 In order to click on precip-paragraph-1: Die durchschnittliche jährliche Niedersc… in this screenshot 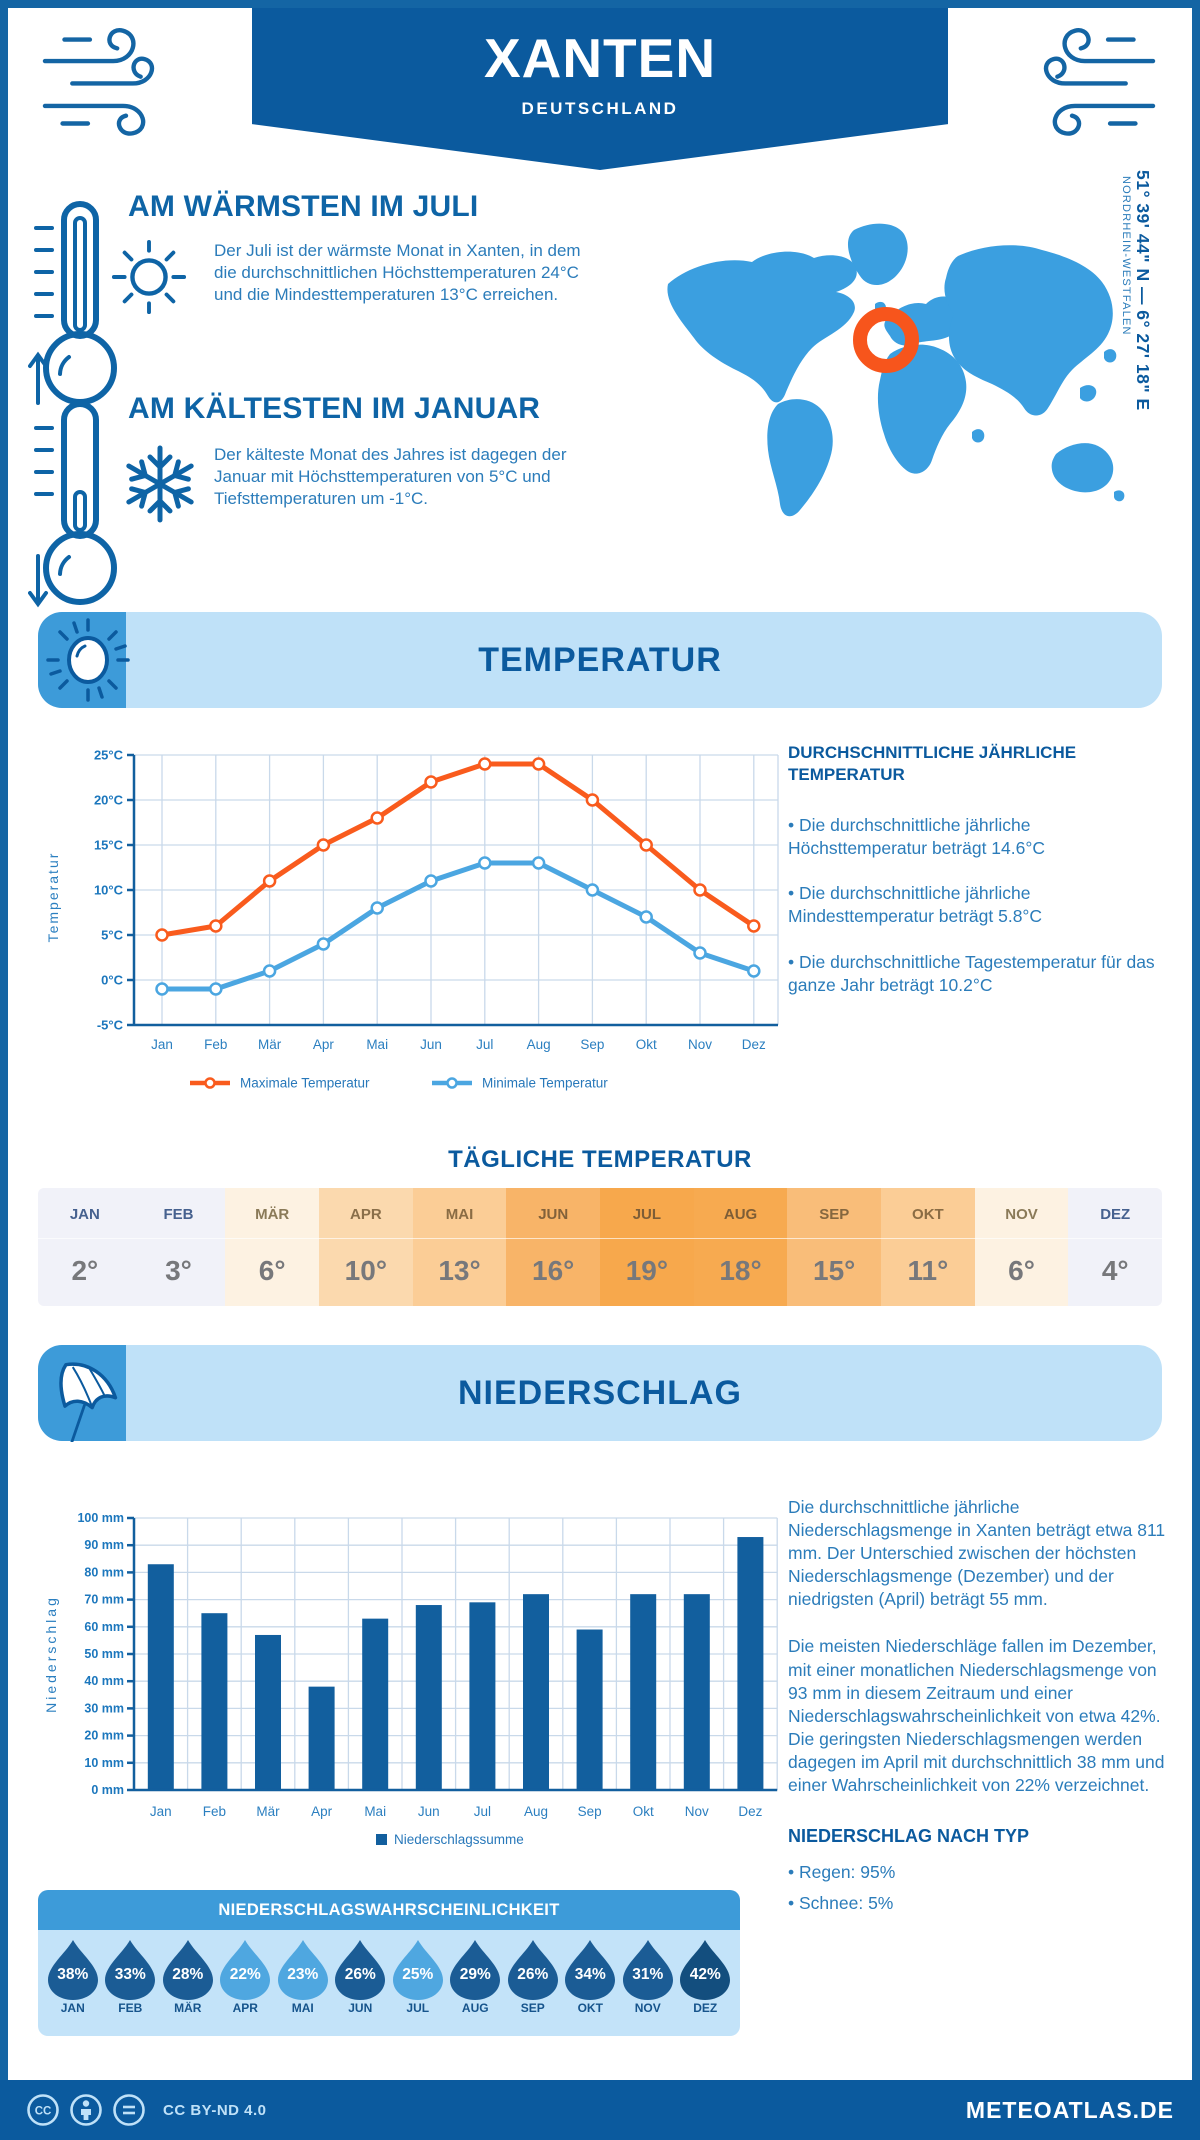, I will do `click(977, 1553)`.